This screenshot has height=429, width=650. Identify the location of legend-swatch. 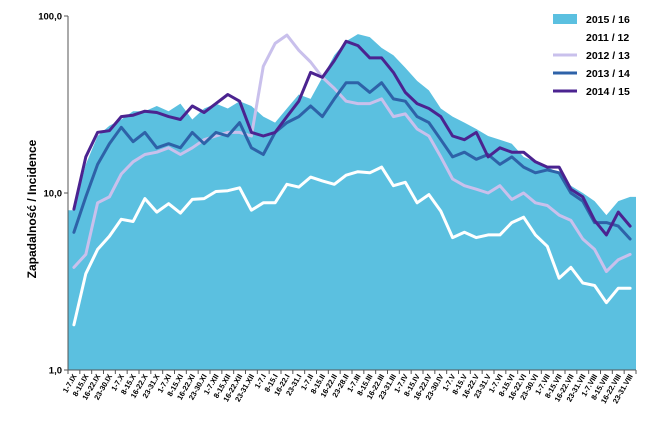
(565, 19).